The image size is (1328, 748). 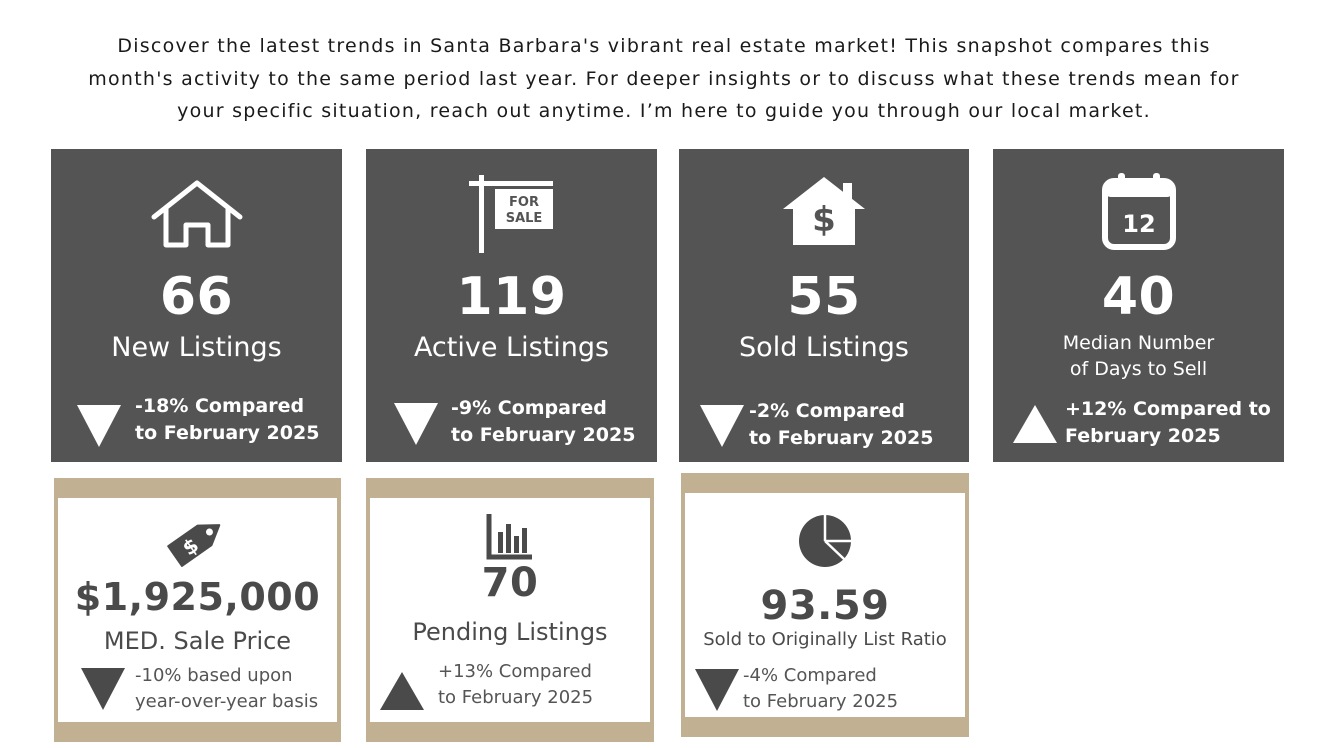 I want to click on pending-listings-comparison: +13% Compared to February 2025, so click(x=515, y=685).